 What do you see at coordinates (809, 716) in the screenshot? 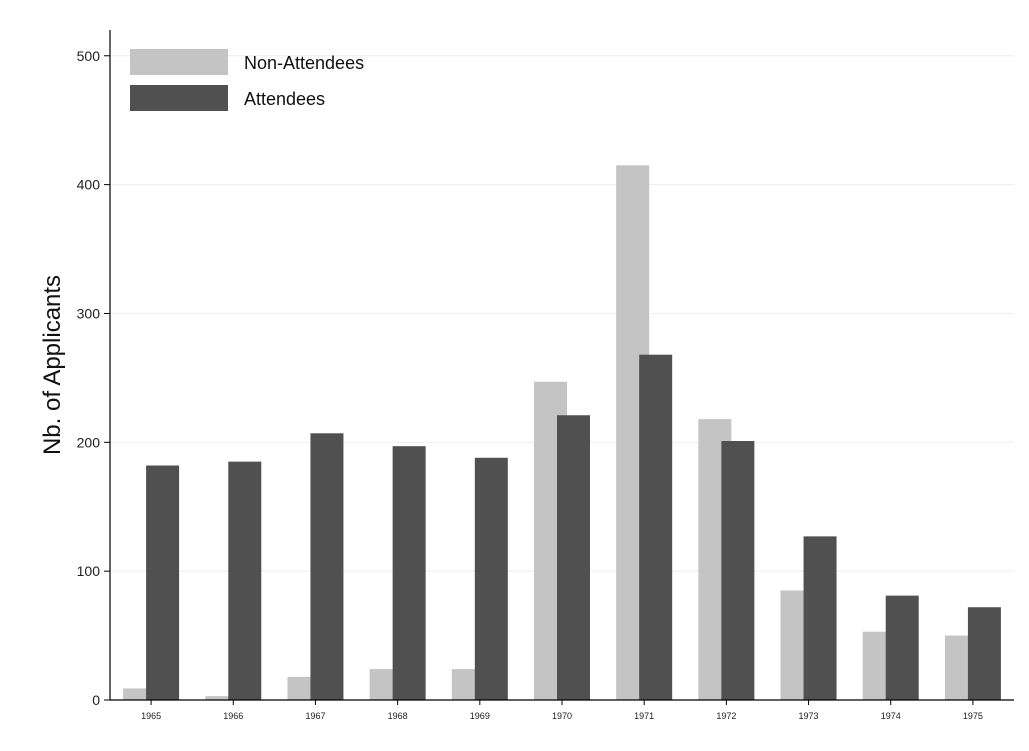
I see `x-tick-label: 1973` at bounding box center [809, 716].